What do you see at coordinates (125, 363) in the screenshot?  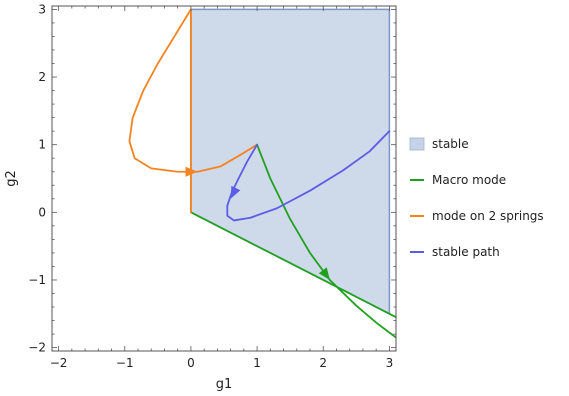 I see `x-tick-label: −1` at bounding box center [125, 363].